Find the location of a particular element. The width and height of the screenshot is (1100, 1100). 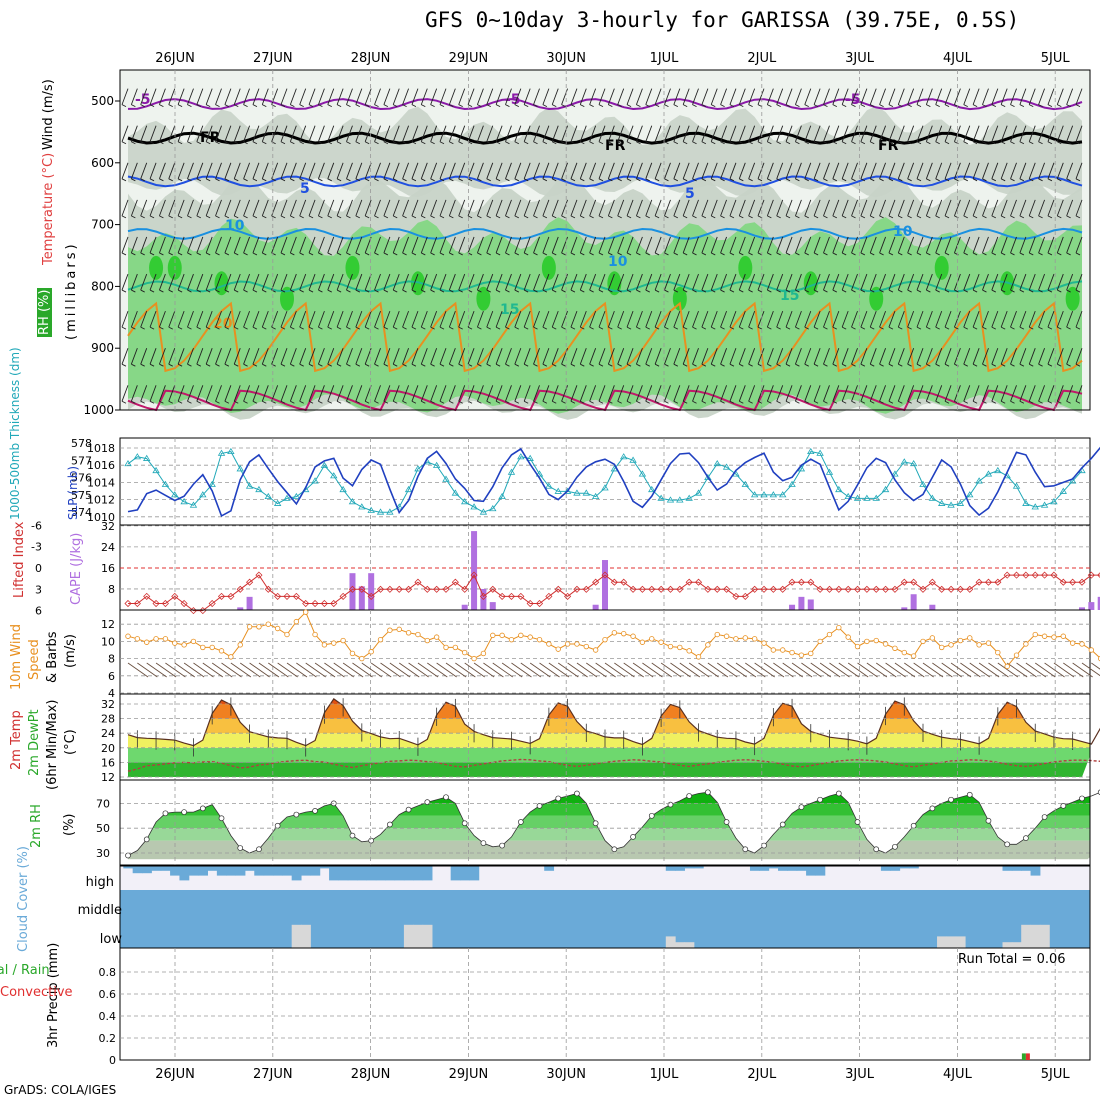

wind10-frame is located at coordinates (605, 652).